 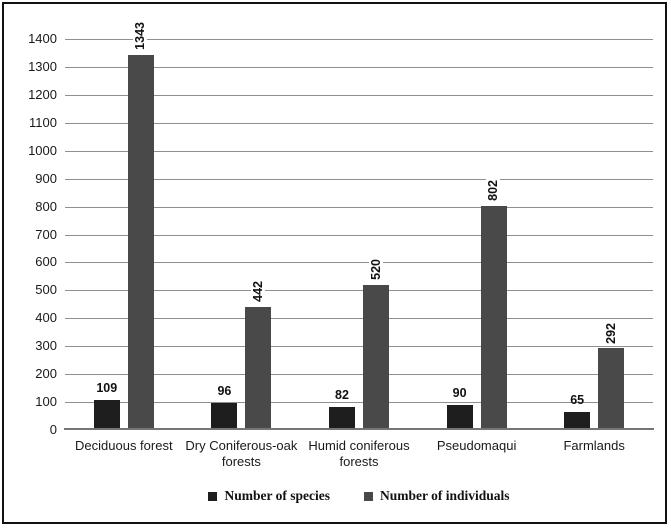 What do you see at coordinates (42, 94) in the screenshot?
I see `y-tick-label: 1200` at bounding box center [42, 94].